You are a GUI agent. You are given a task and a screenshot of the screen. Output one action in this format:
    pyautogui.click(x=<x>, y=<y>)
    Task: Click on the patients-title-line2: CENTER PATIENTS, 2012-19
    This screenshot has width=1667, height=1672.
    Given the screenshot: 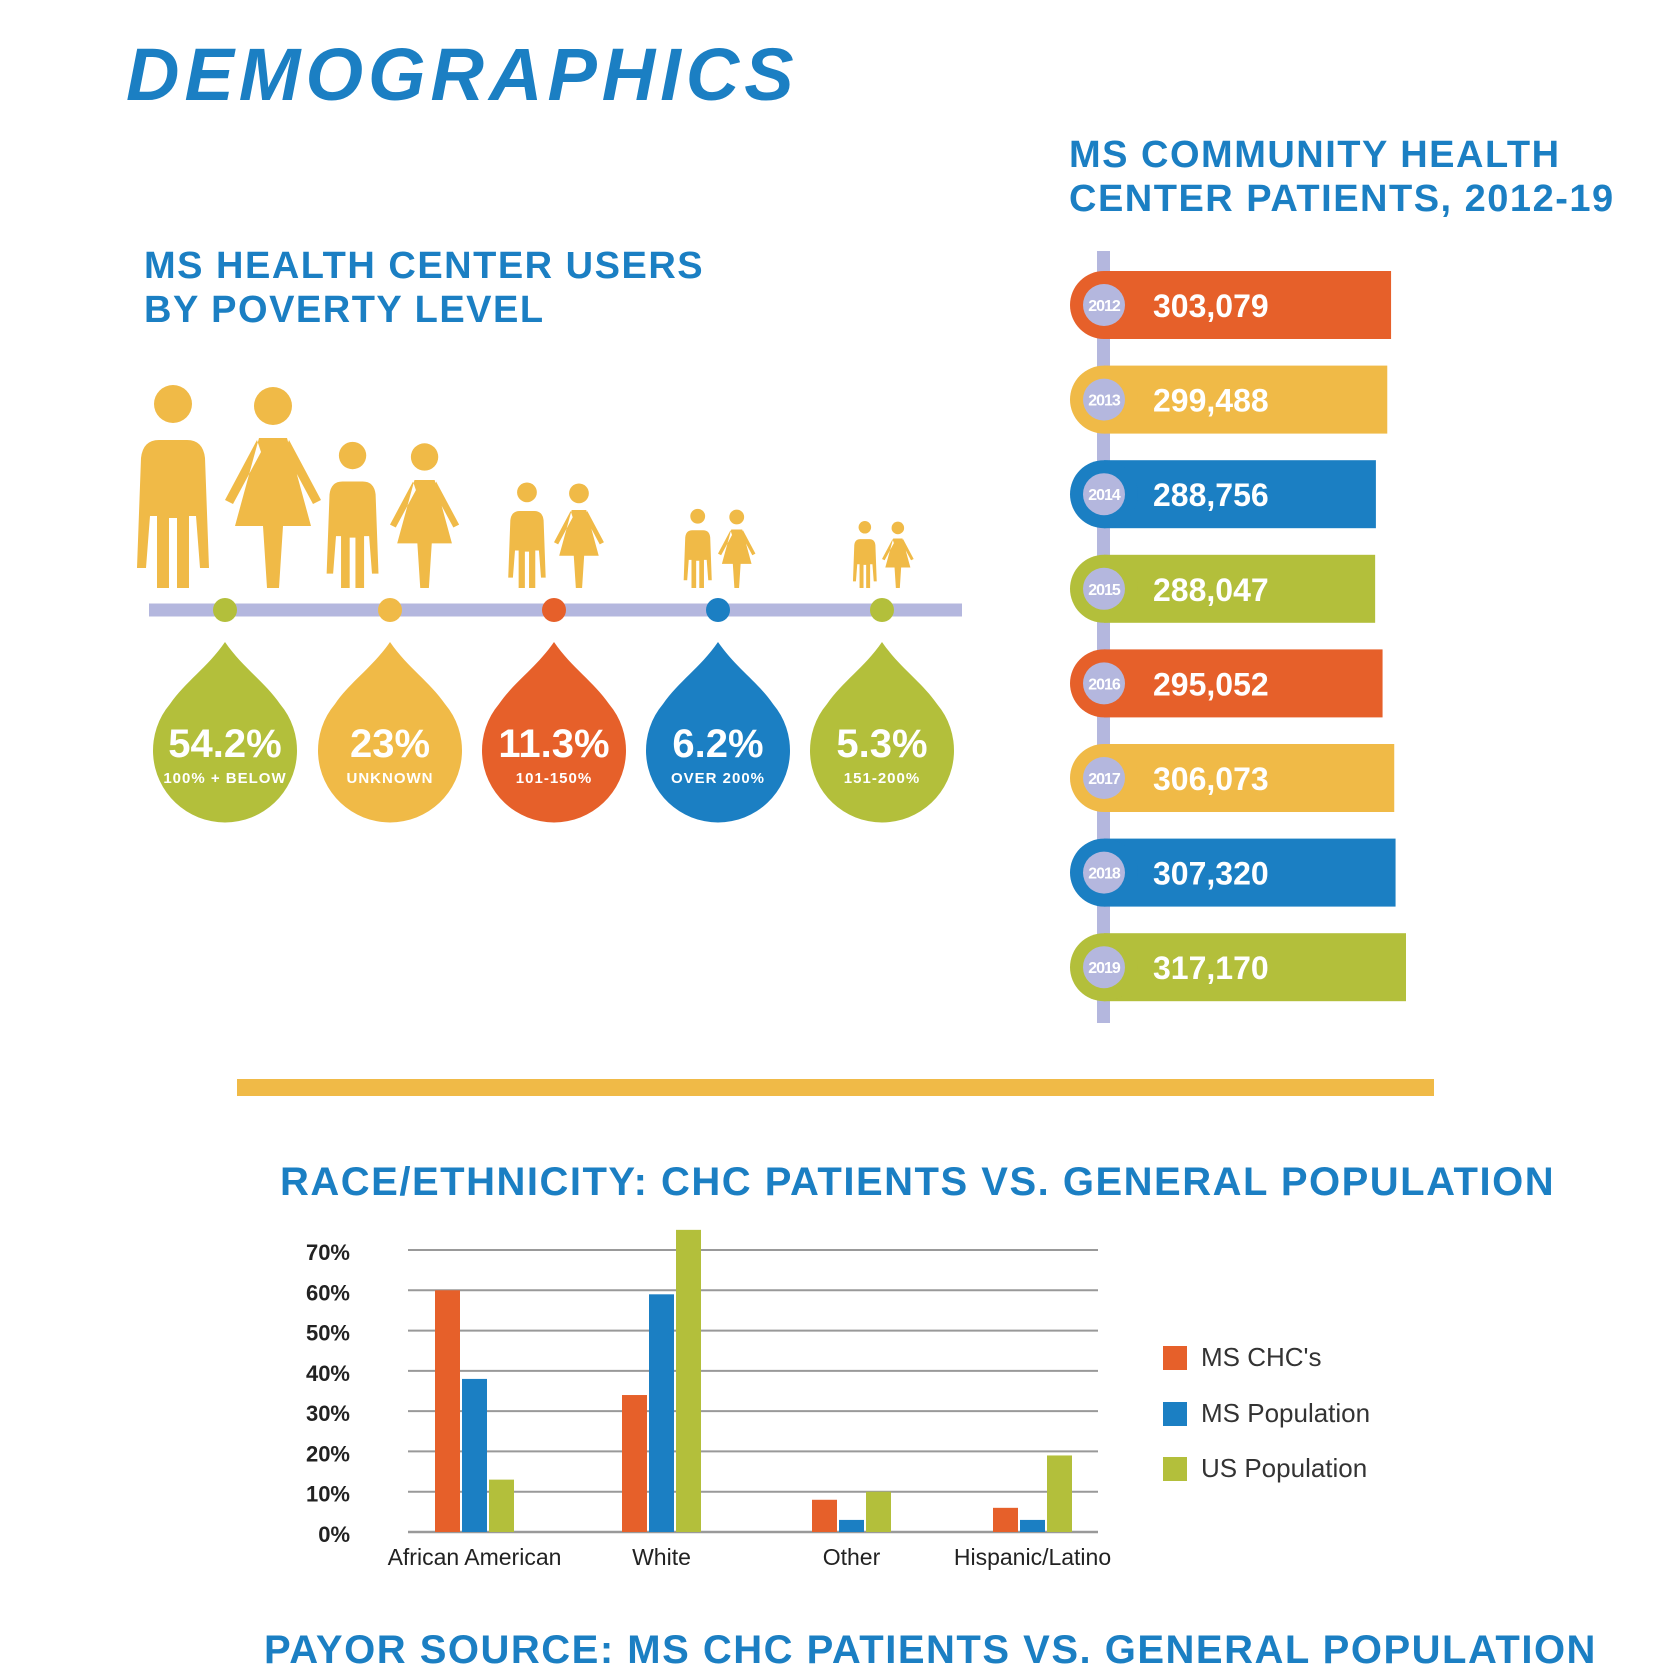 What is the action you would take?
    pyautogui.click(x=1342, y=199)
    